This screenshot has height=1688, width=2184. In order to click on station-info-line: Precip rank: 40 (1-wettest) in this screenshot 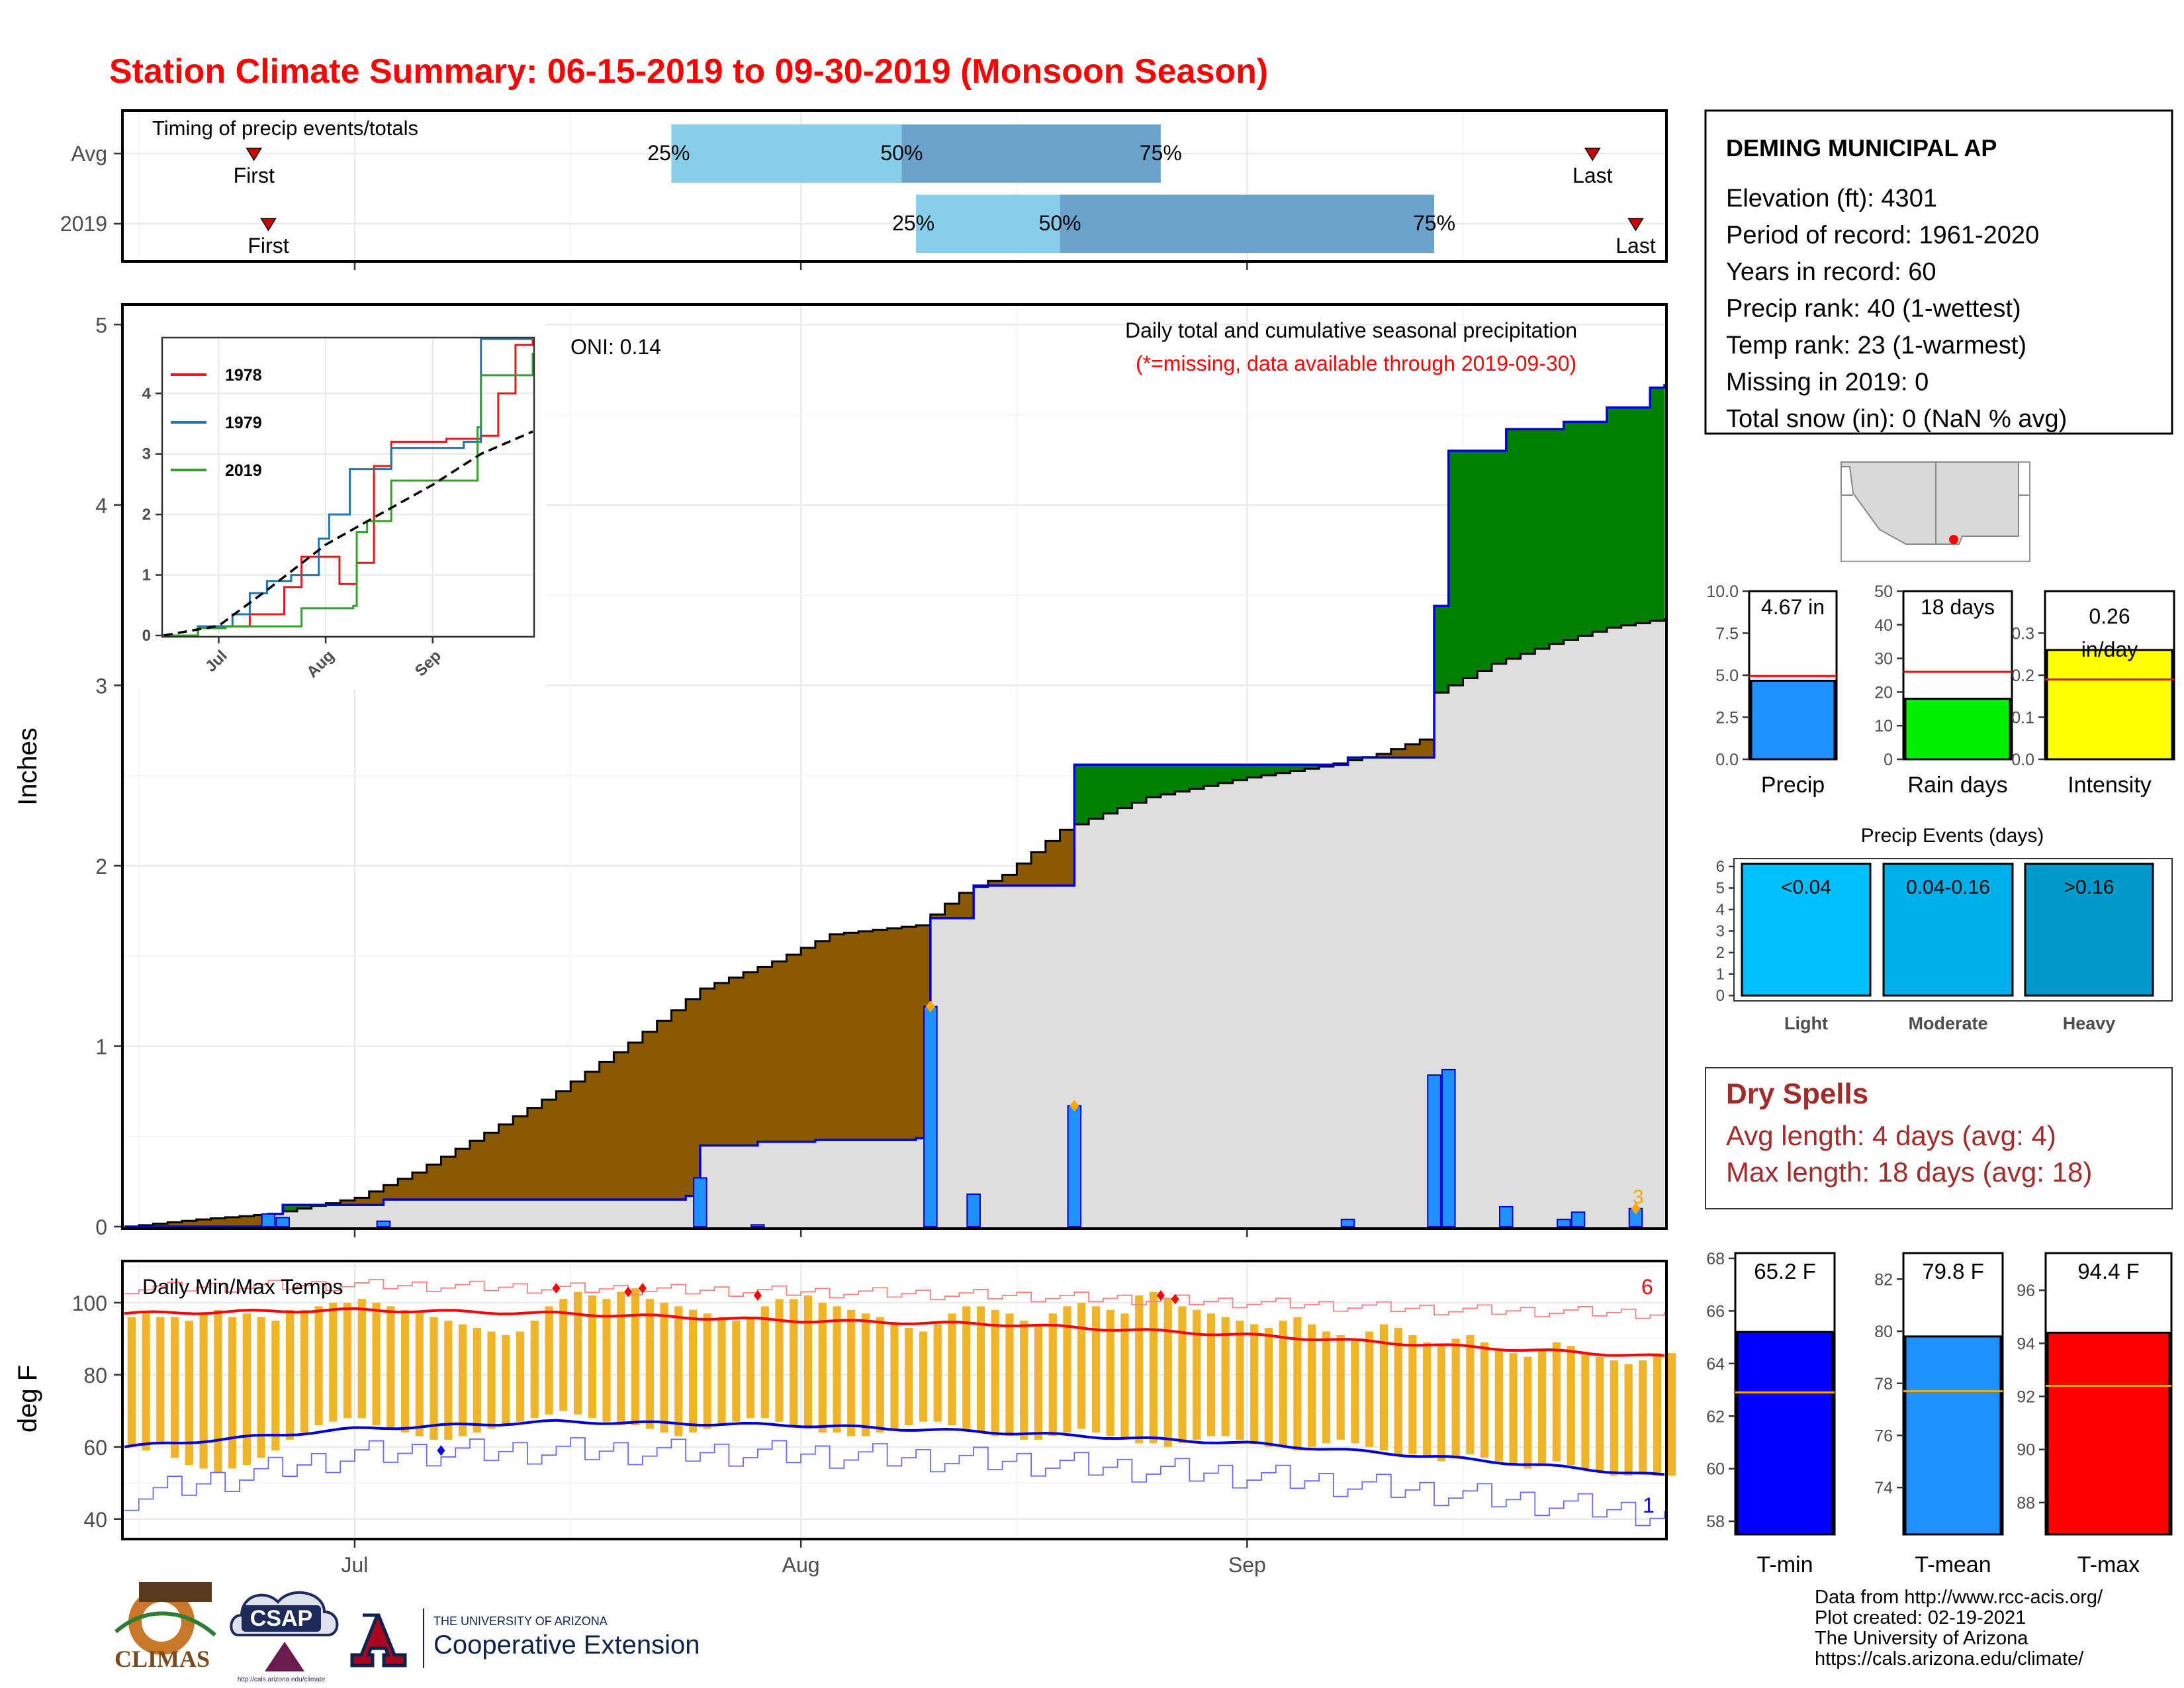, I will do `click(1874, 309)`.